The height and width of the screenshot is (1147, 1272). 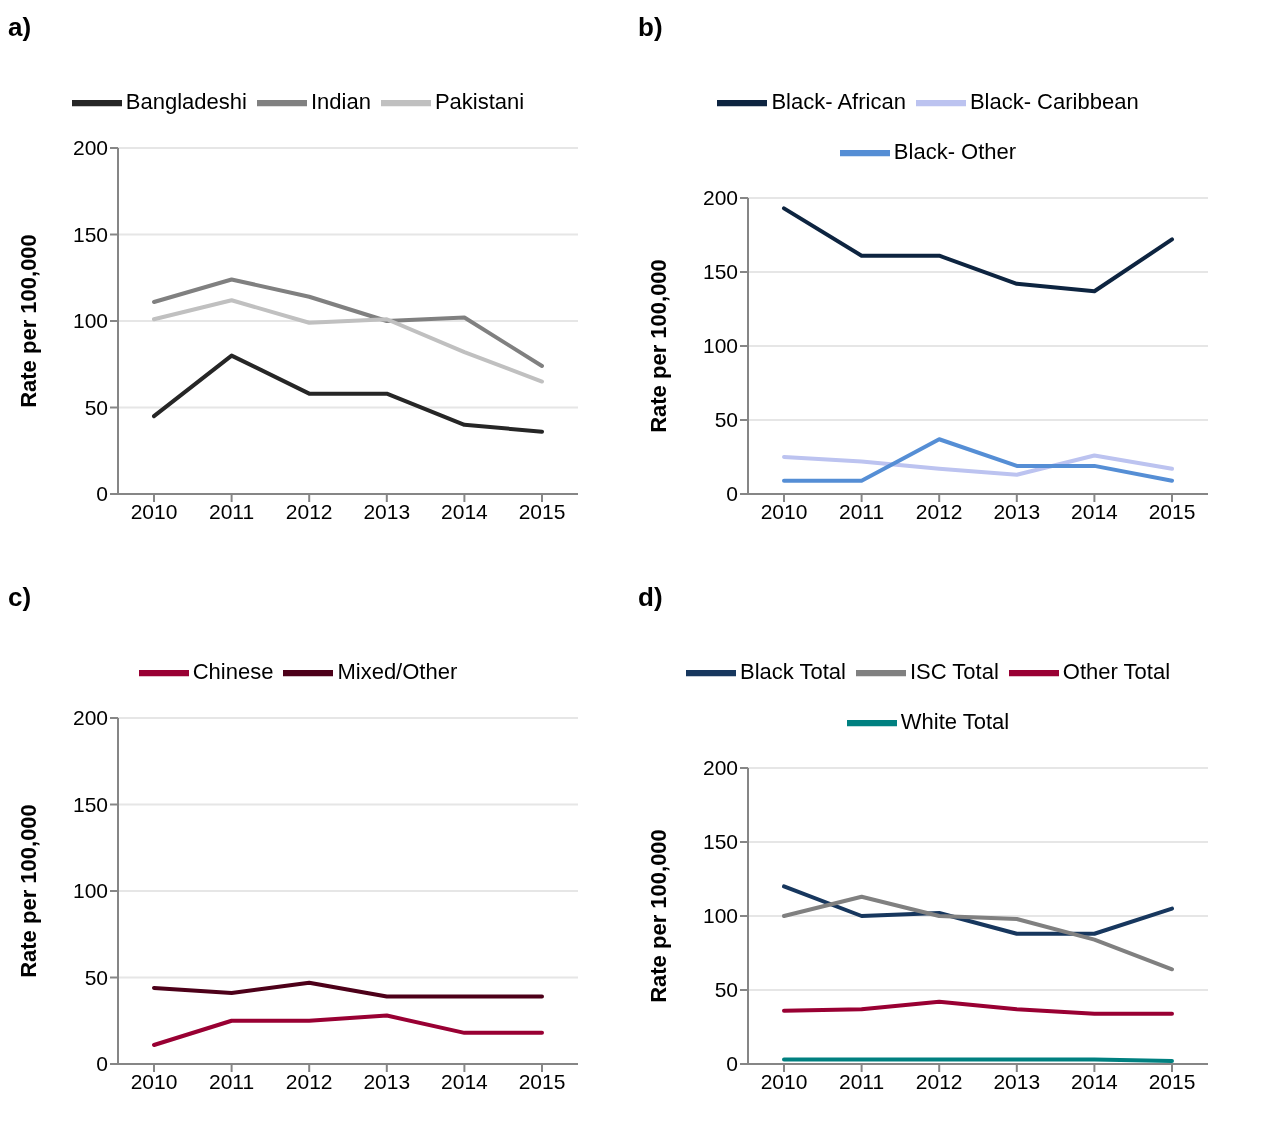 I want to click on legend-label: Chinese, so click(x=233, y=671).